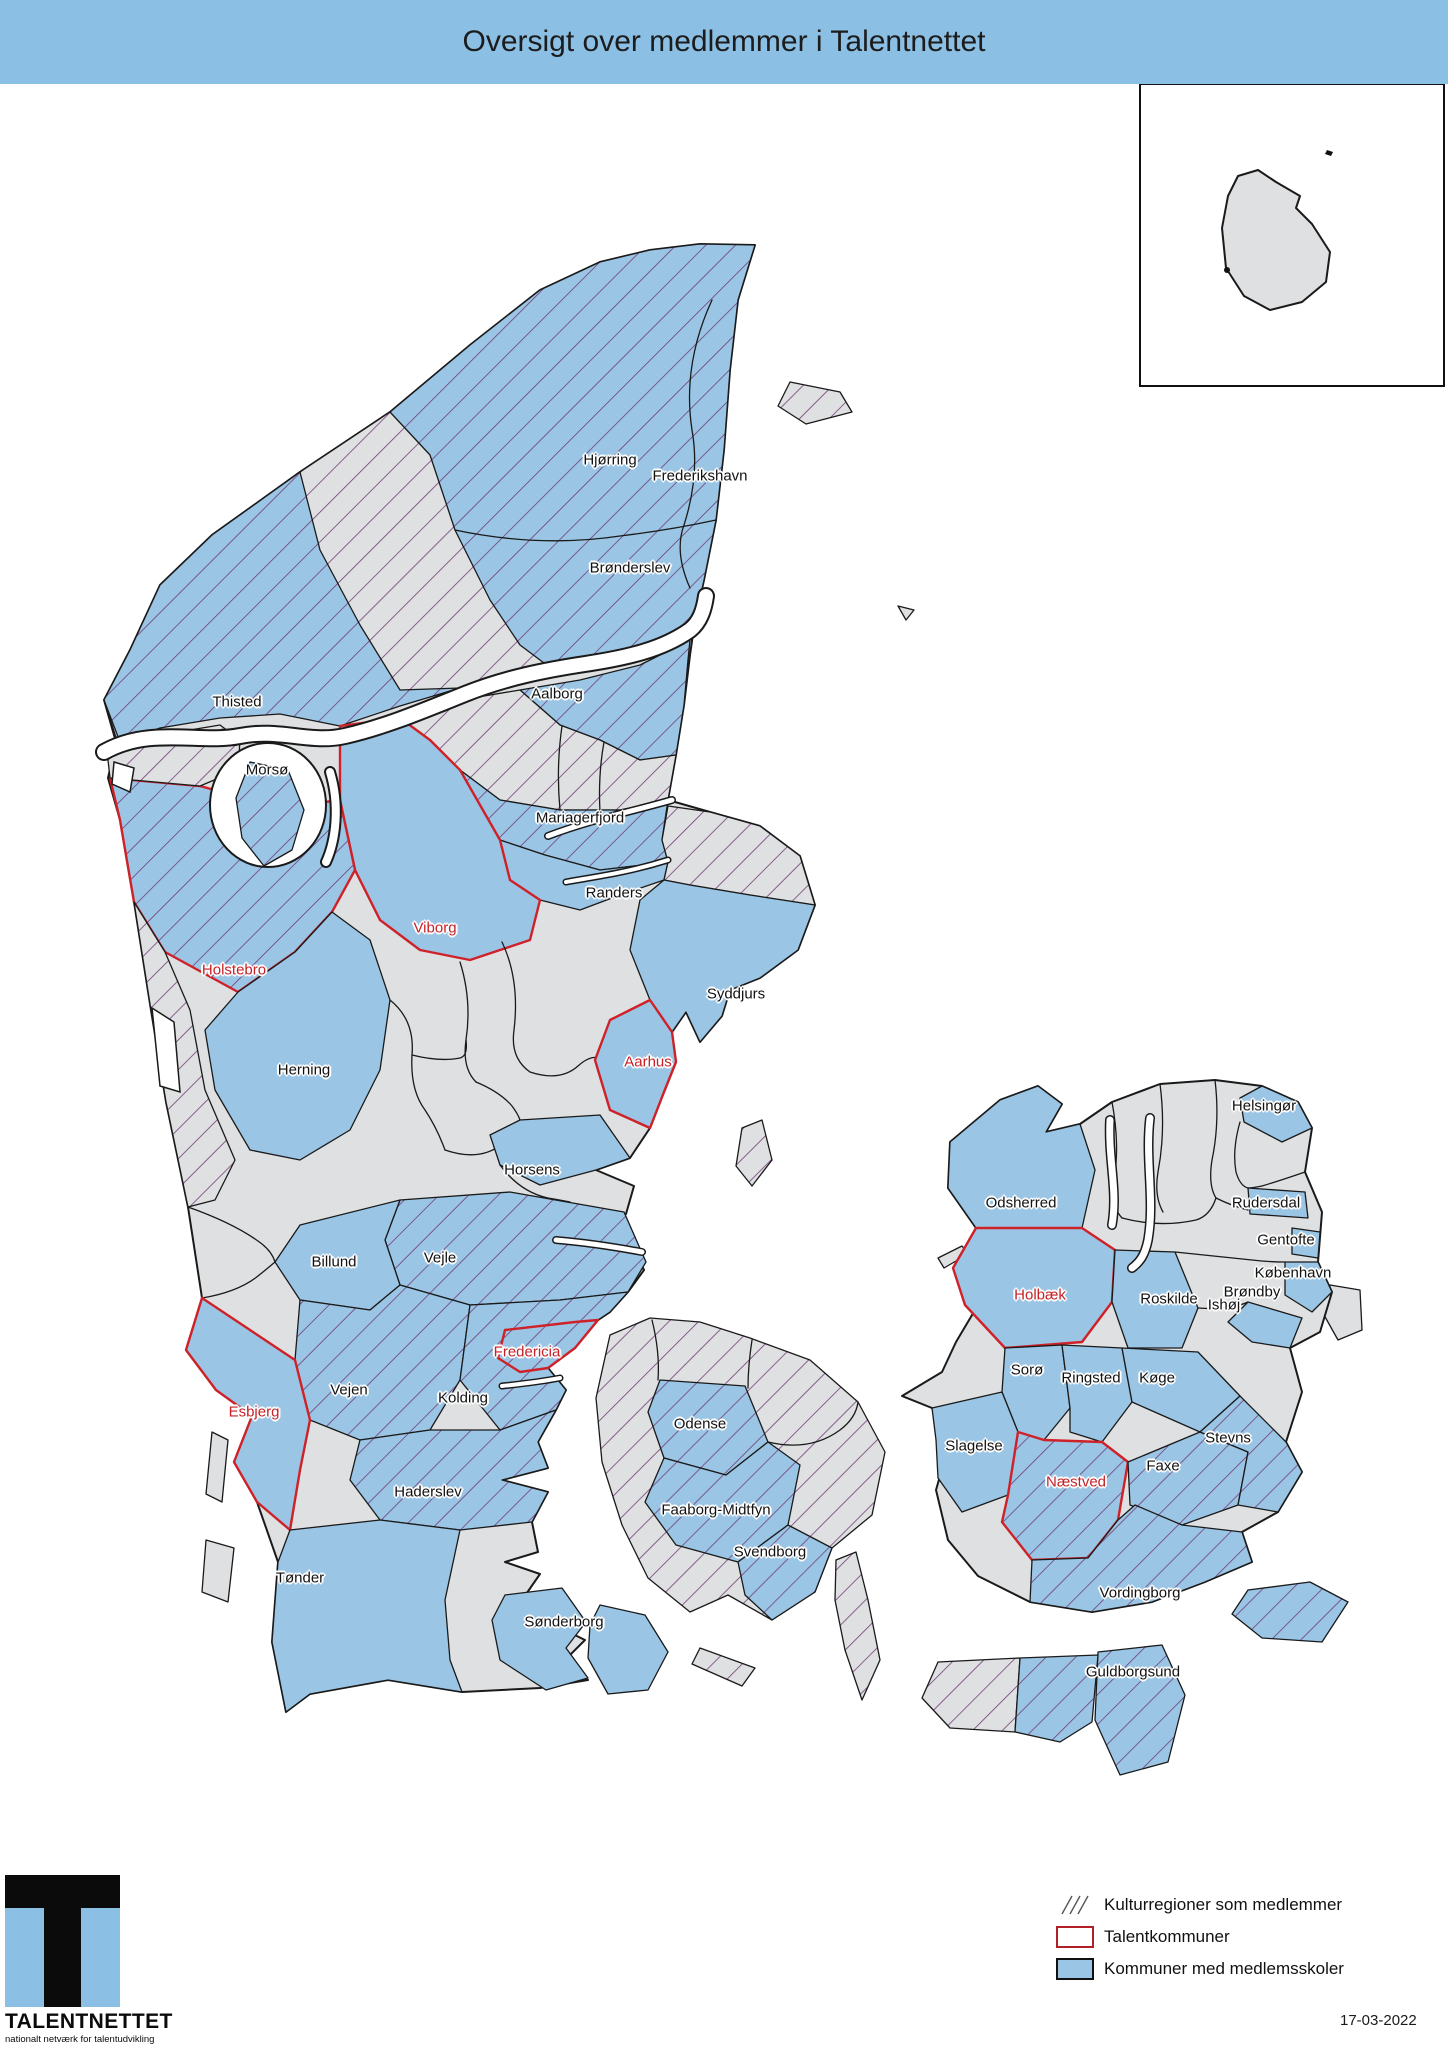 The height and width of the screenshot is (2048, 1448). I want to click on region-tonder, so click(367, 1616).